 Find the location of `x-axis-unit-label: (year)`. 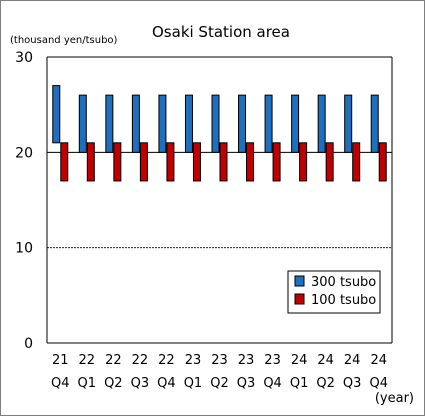

x-axis-unit-label: (year) is located at coordinates (394, 398).